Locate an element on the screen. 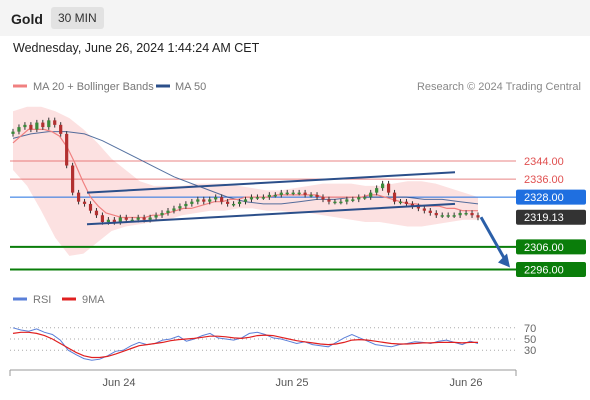 Image resolution: width=590 pixels, height=400 pixels. forecast-arrow-head is located at coordinates (504, 260).